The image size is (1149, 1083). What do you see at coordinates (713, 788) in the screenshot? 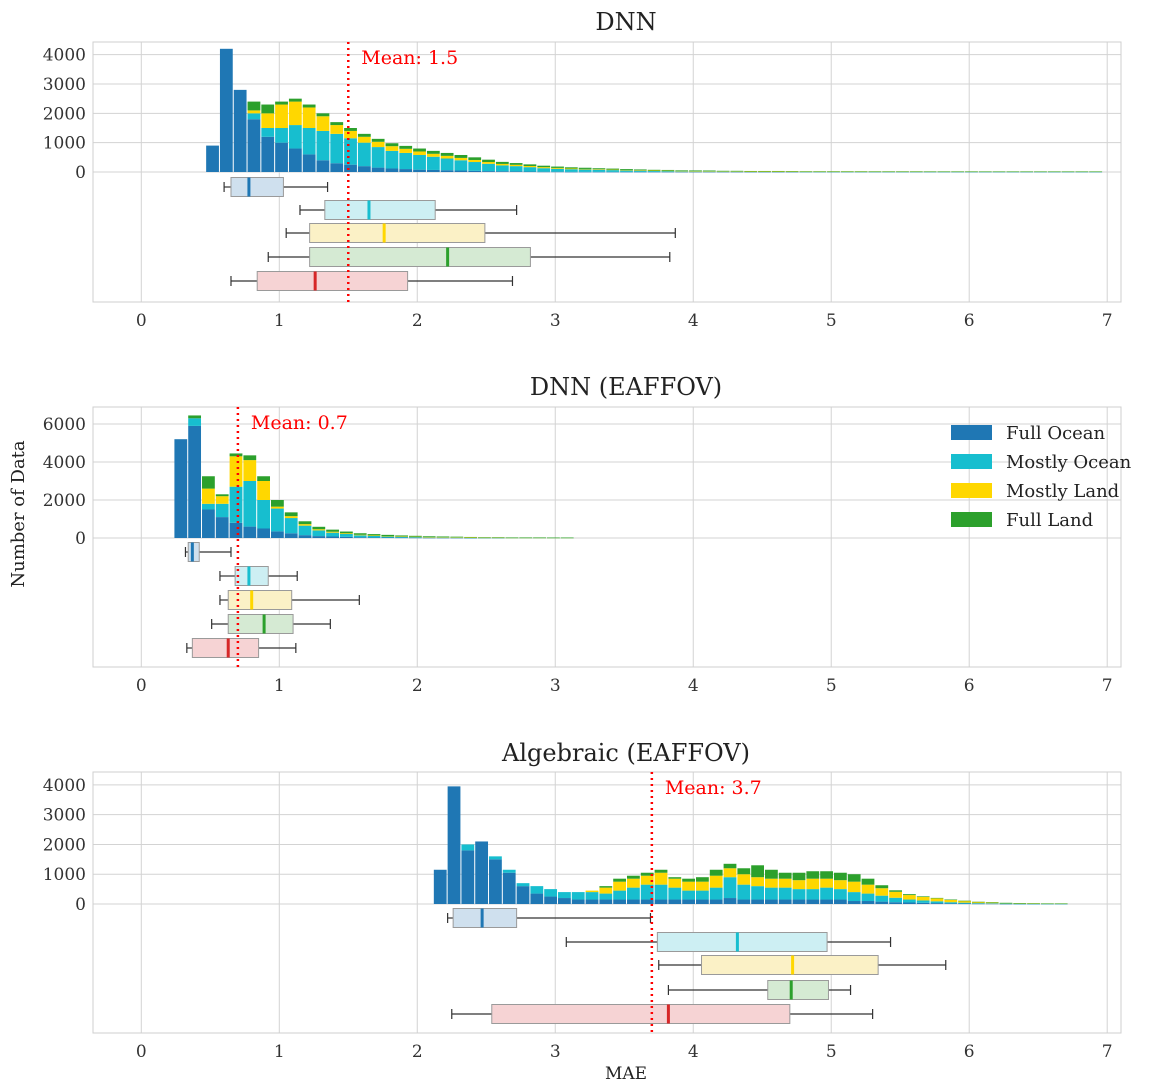
I see `mean-label: Mean: 3.7` at bounding box center [713, 788].